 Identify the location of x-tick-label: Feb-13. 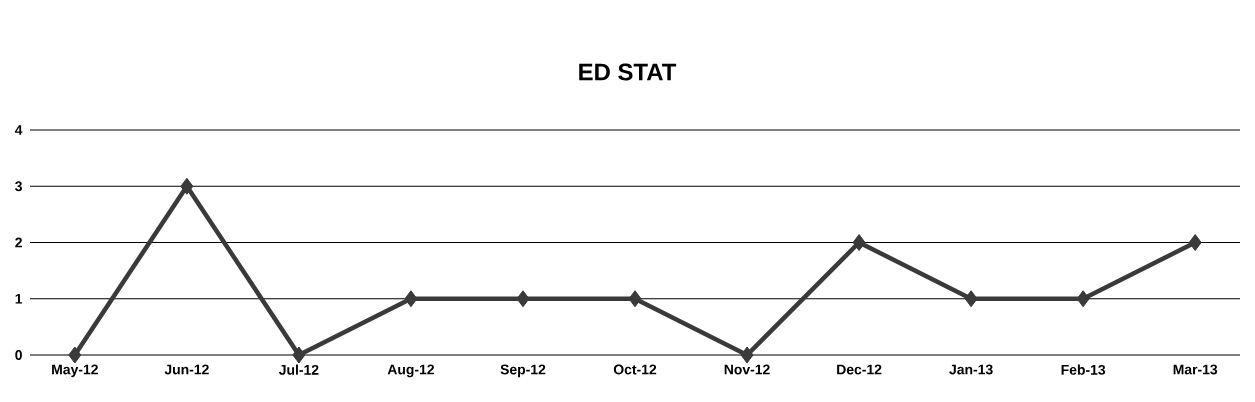
(1083, 369).